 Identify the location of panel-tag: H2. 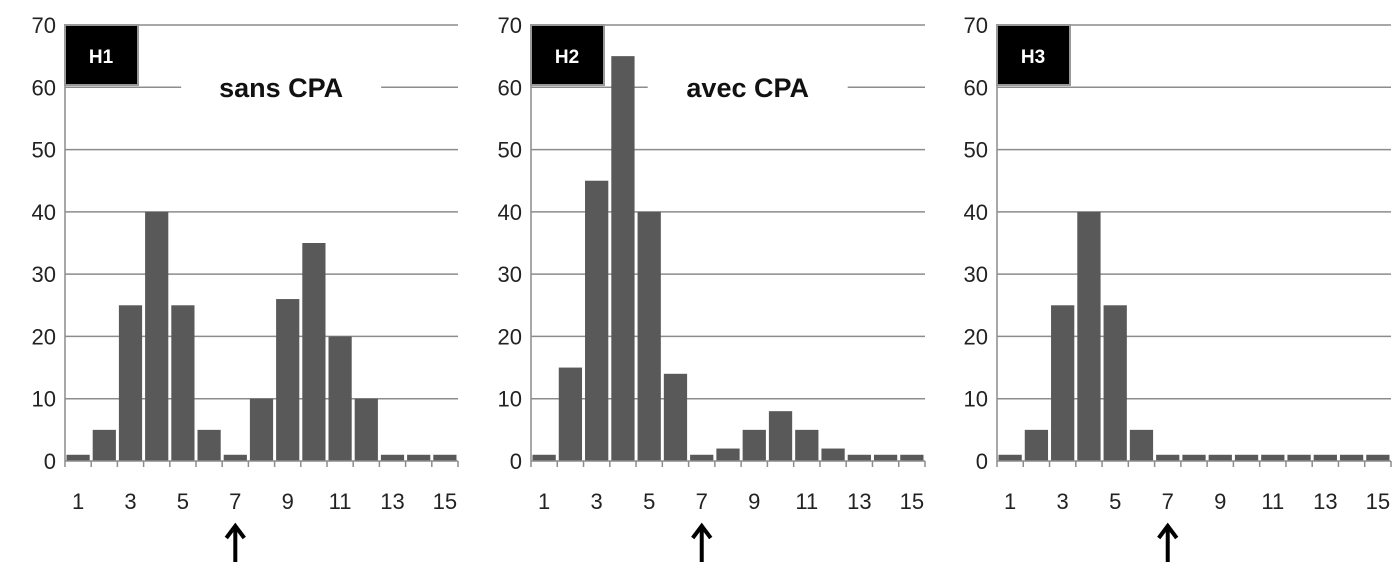
(567, 55).